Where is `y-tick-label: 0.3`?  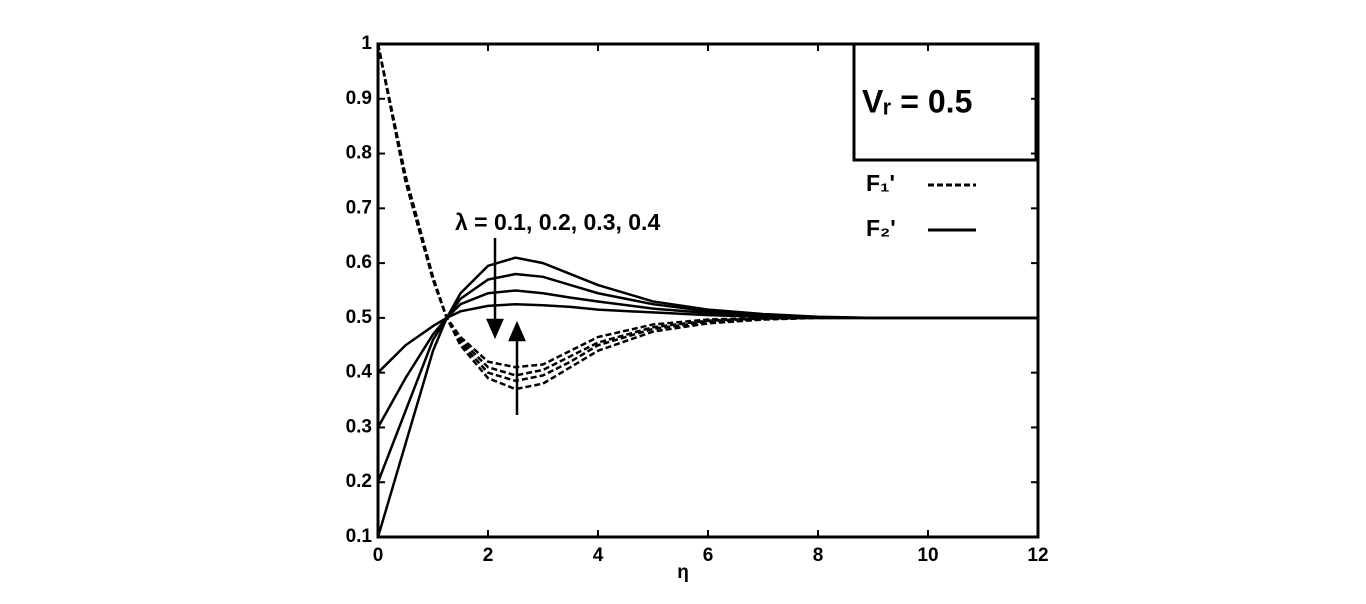
y-tick-label: 0.3 is located at coordinates (359, 426).